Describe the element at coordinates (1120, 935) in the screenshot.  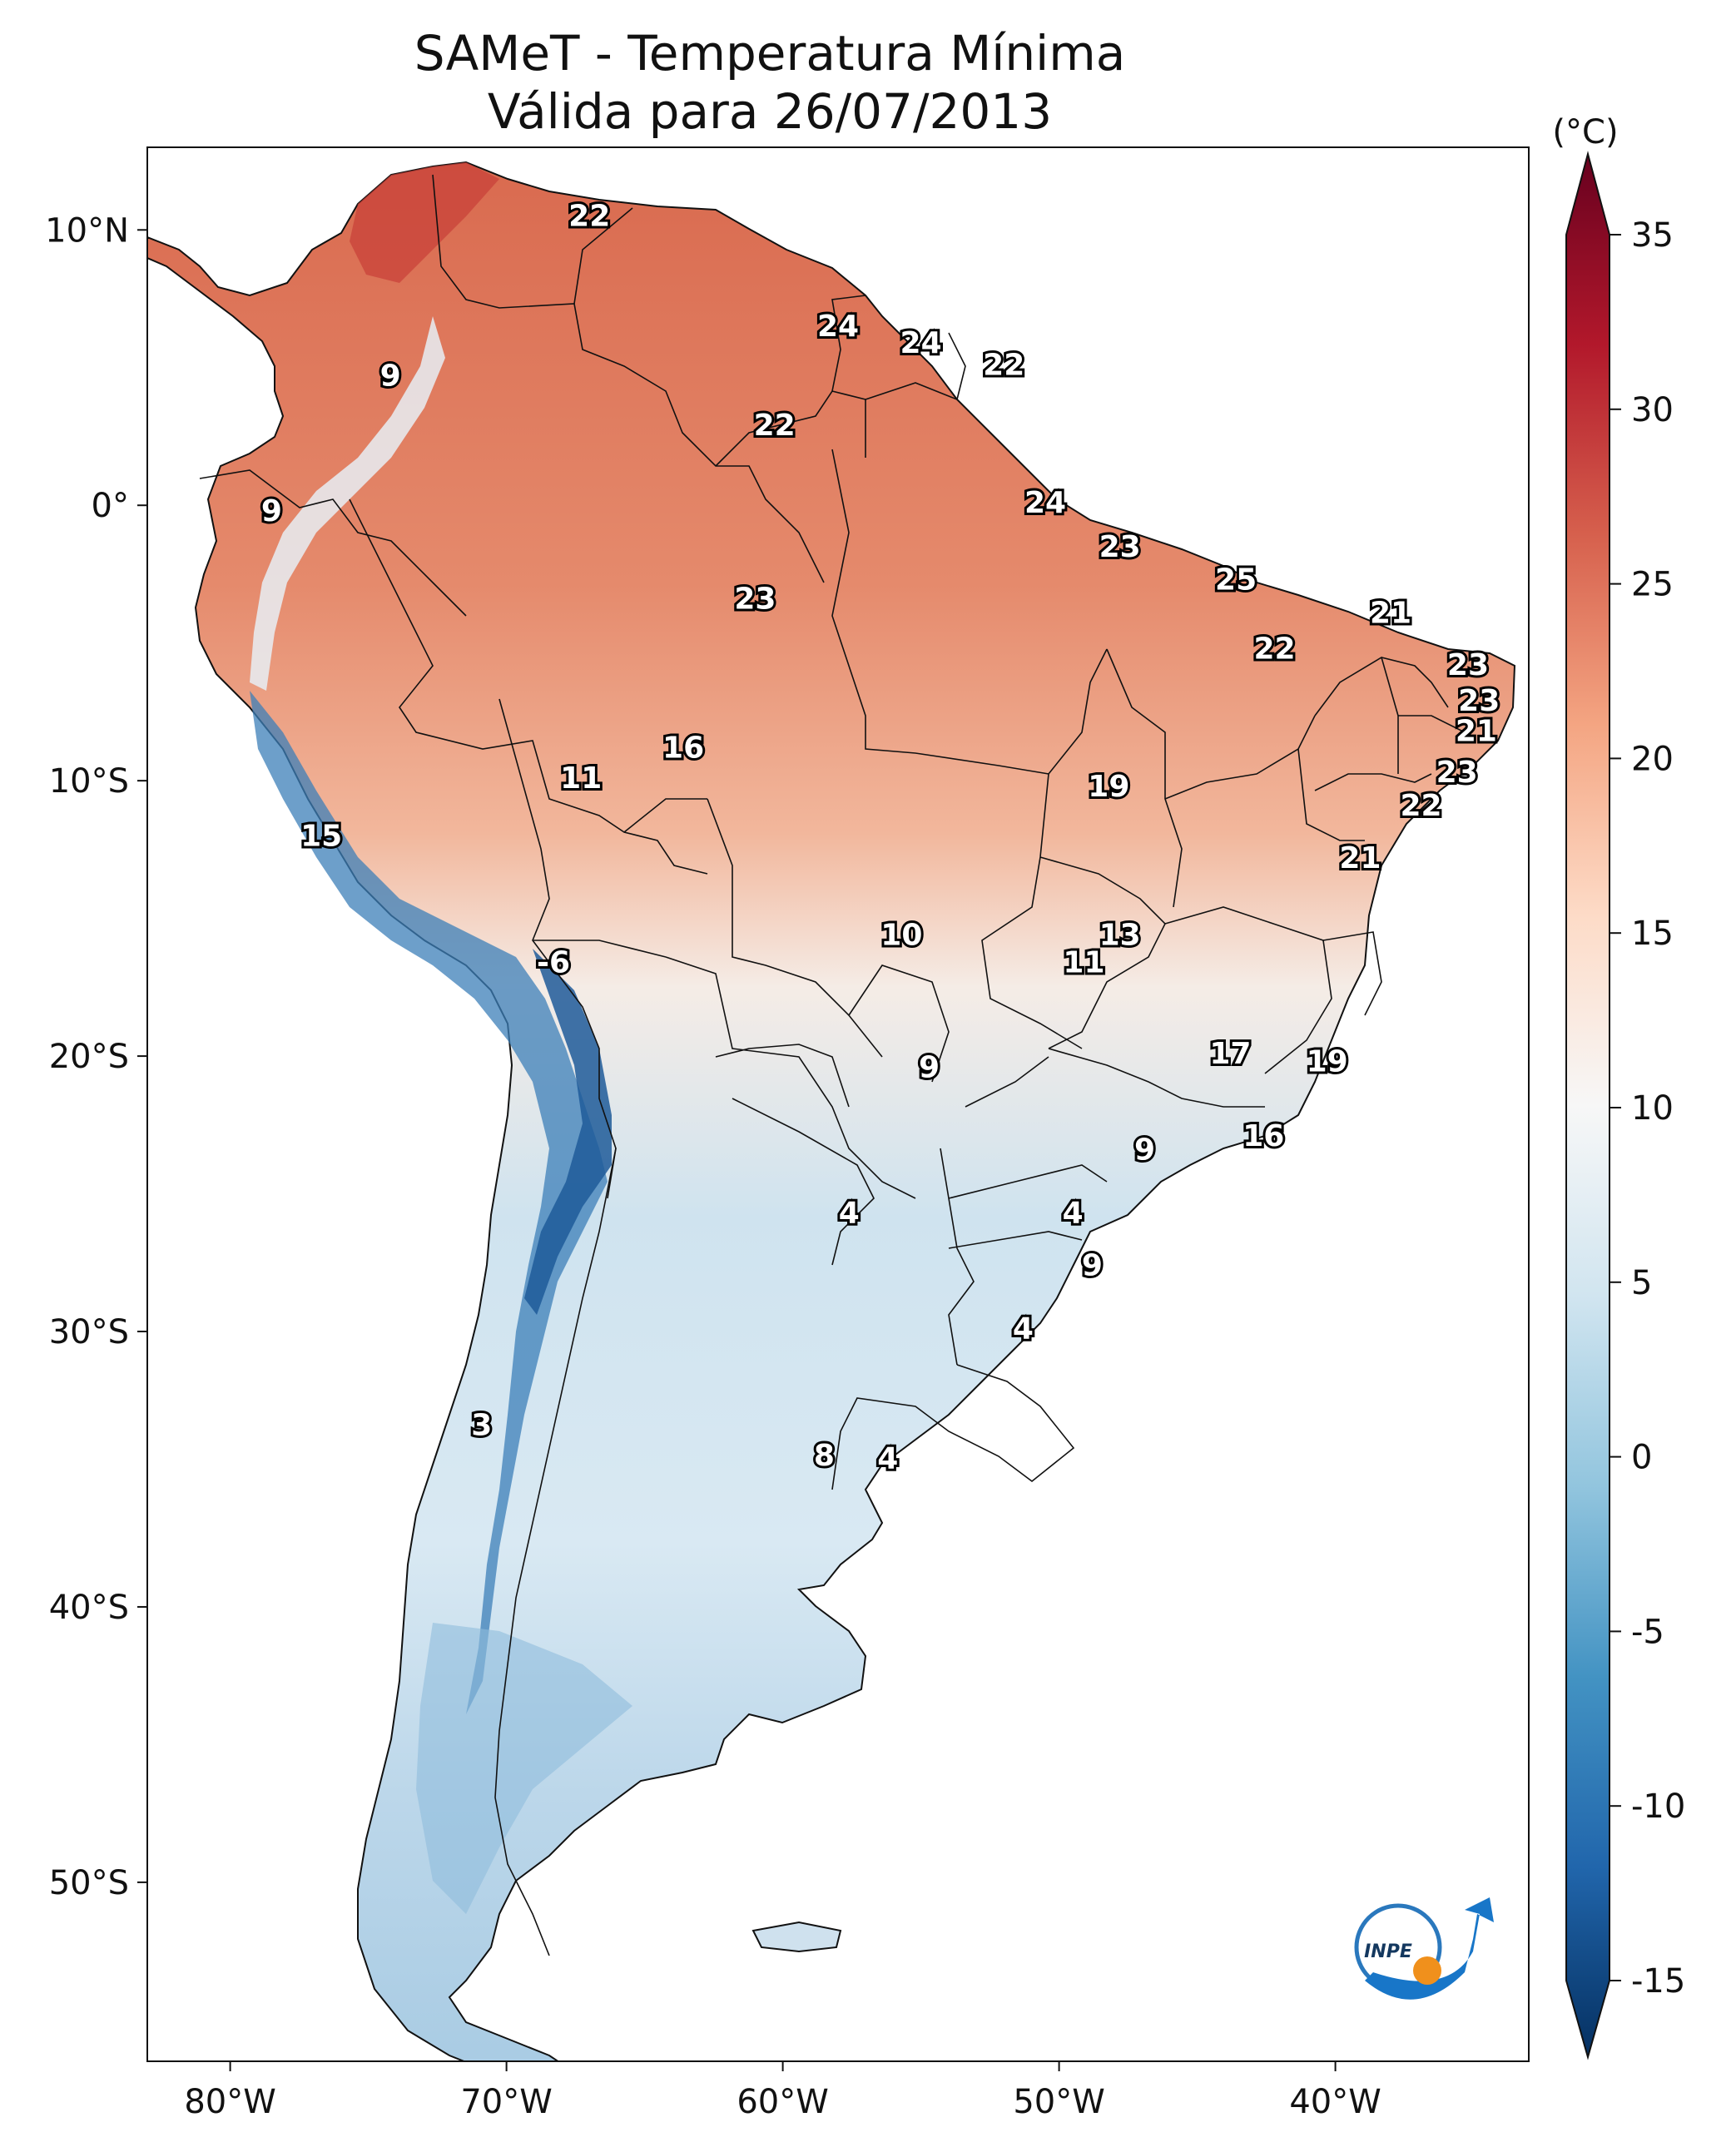
I see `temperature-label: 13` at that location.